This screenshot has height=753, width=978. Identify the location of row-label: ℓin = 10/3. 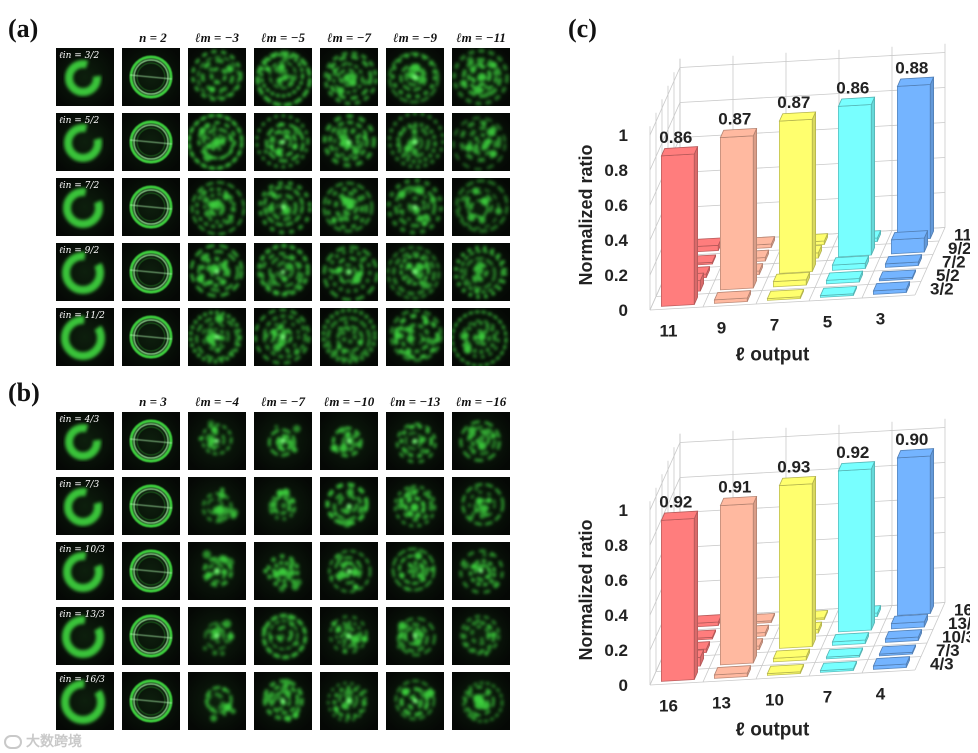
(82, 550).